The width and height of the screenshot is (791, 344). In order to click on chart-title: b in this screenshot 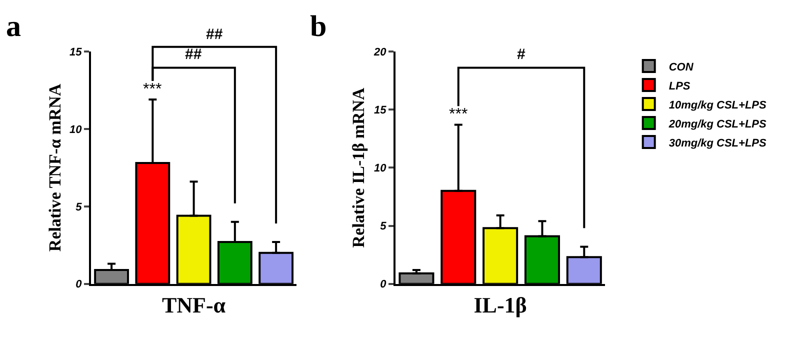, I will do `click(318, 26)`.